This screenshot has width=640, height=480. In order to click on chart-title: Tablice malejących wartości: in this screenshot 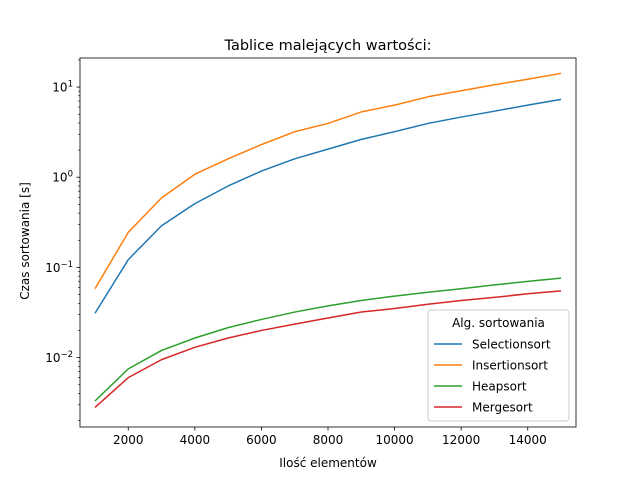, I will do `click(327, 46)`.